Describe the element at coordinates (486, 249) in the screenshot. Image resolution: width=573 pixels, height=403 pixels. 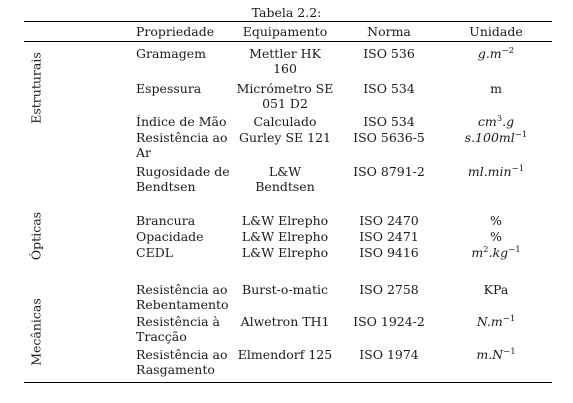
I see `unit-exponent: 2` at that location.